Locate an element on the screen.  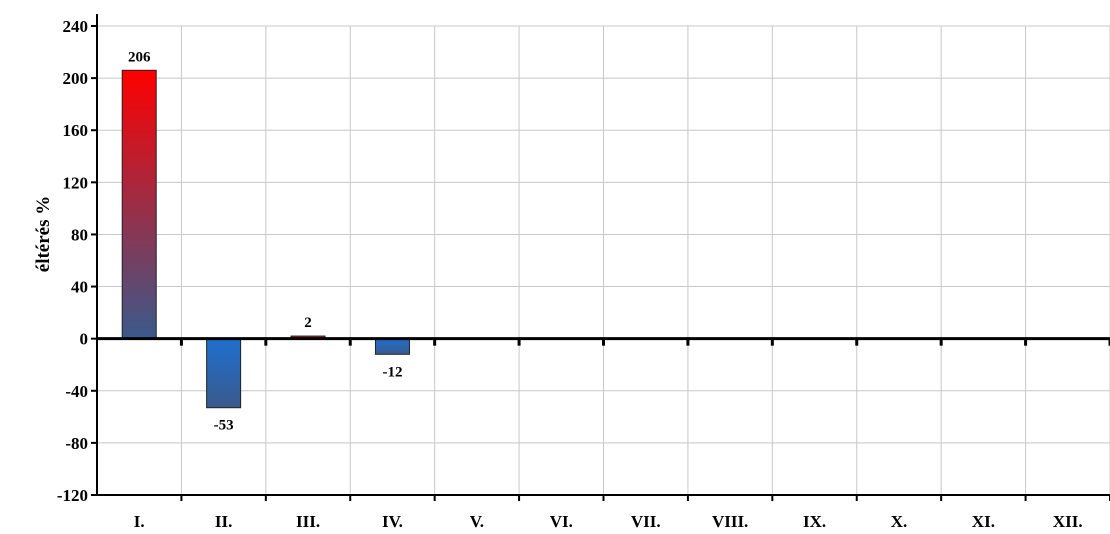
x-category-label: II. is located at coordinates (223, 521).